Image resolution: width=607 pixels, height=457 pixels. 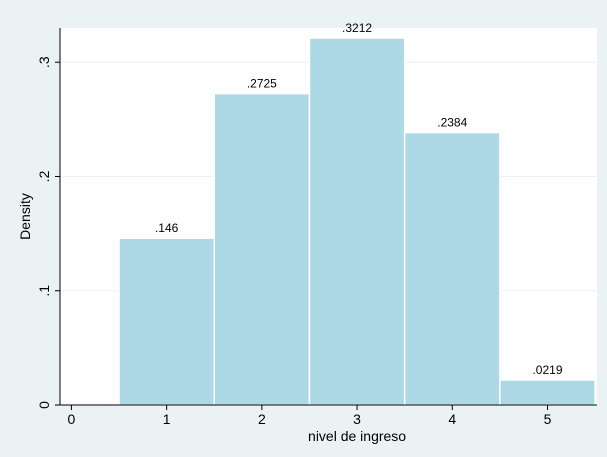 I want to click on y-tick-label-2: .2, so click(x=44, y=176).